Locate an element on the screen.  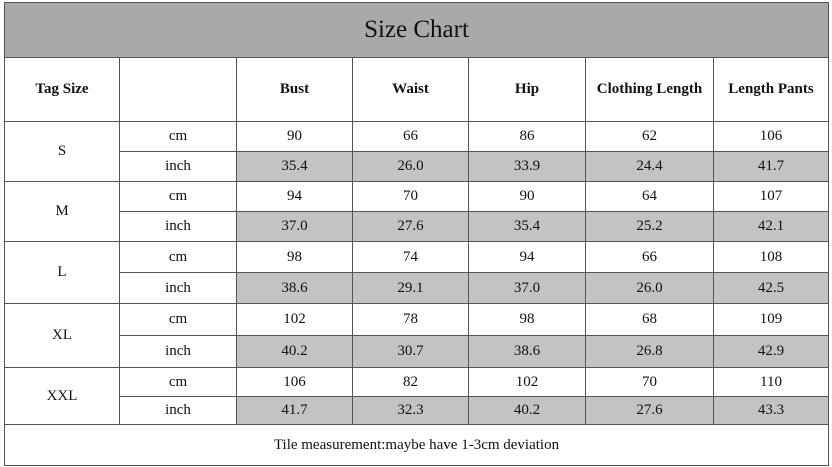
value-cell: 33.9 is located at coordinates (527, 166).